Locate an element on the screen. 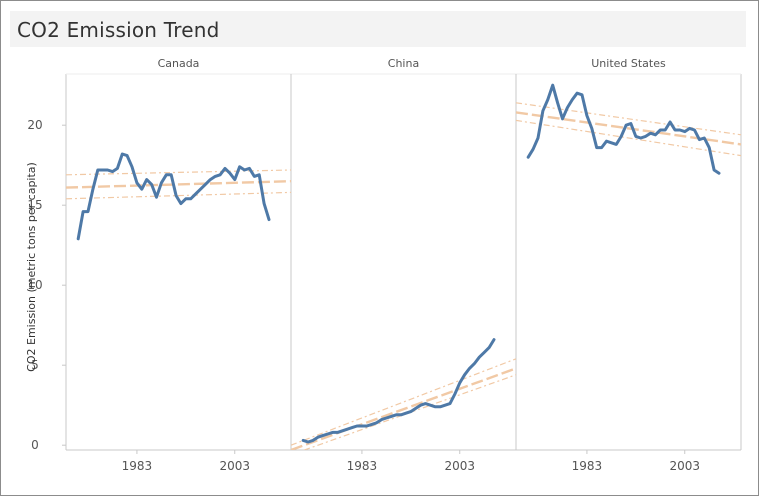 Image resolution: width=759 pixels, height=496 pixels. panel-header: China is located at coordinates (403, 63).